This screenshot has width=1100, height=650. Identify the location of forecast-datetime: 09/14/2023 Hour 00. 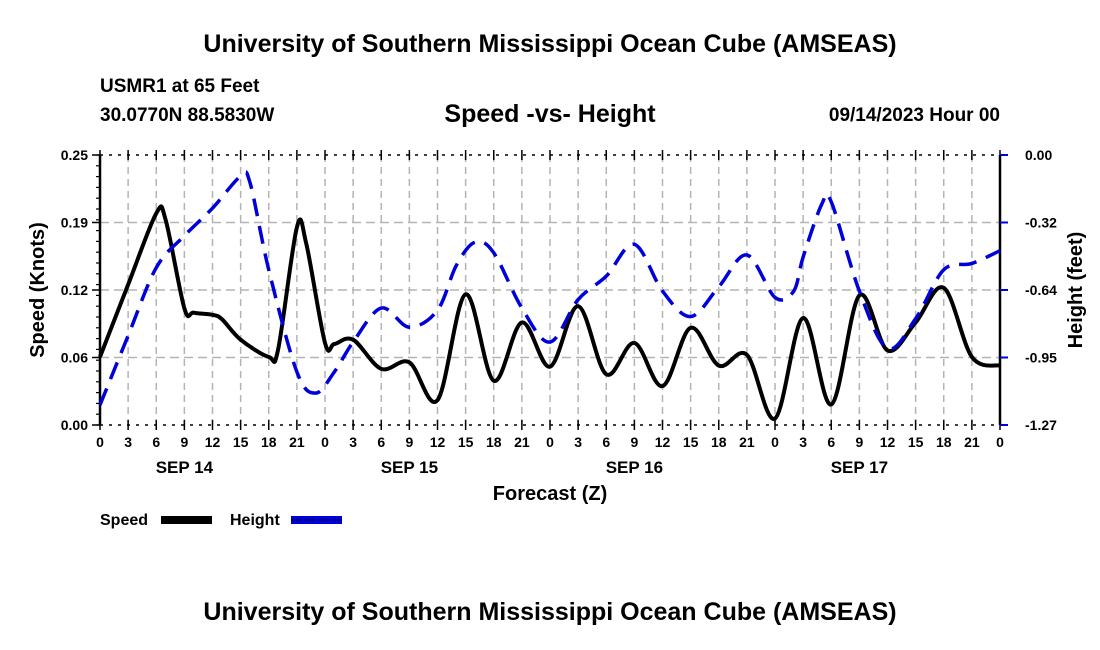
(914, 115).